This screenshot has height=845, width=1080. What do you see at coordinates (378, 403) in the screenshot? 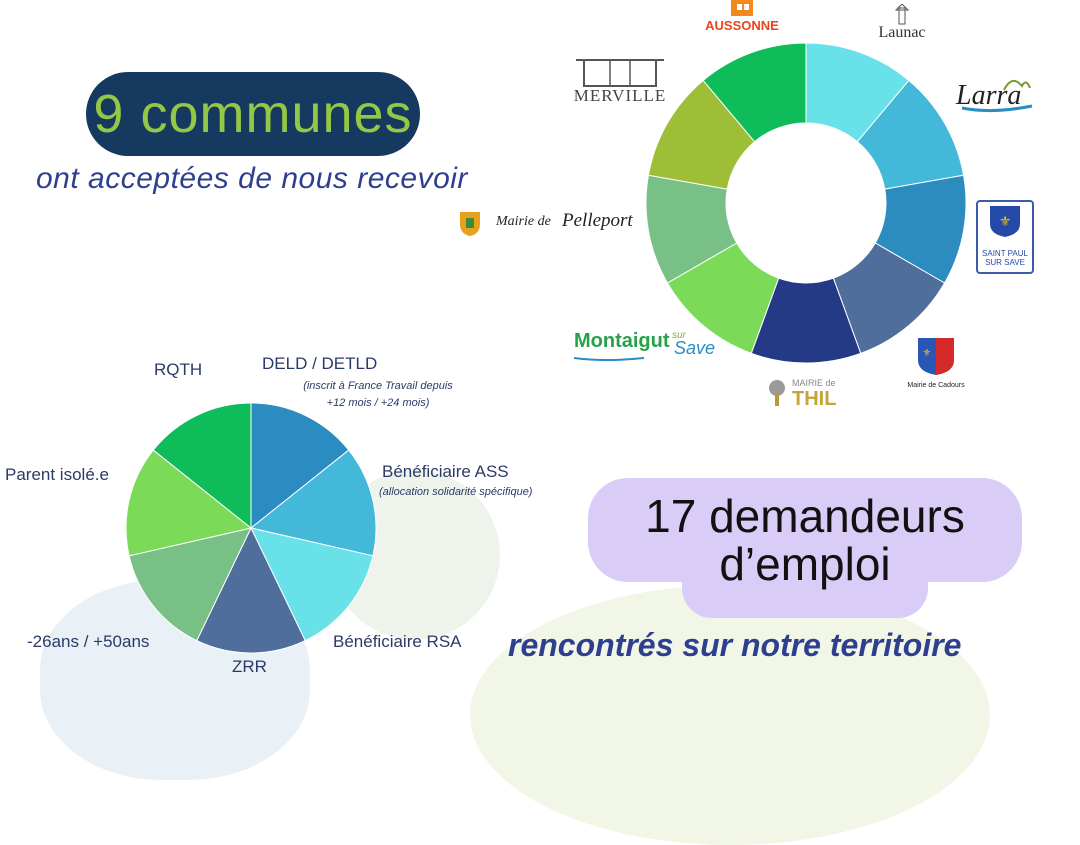
I see `pie-note-deld-2: +12 mois / +24 mois)` at bounding box center [378, 403].